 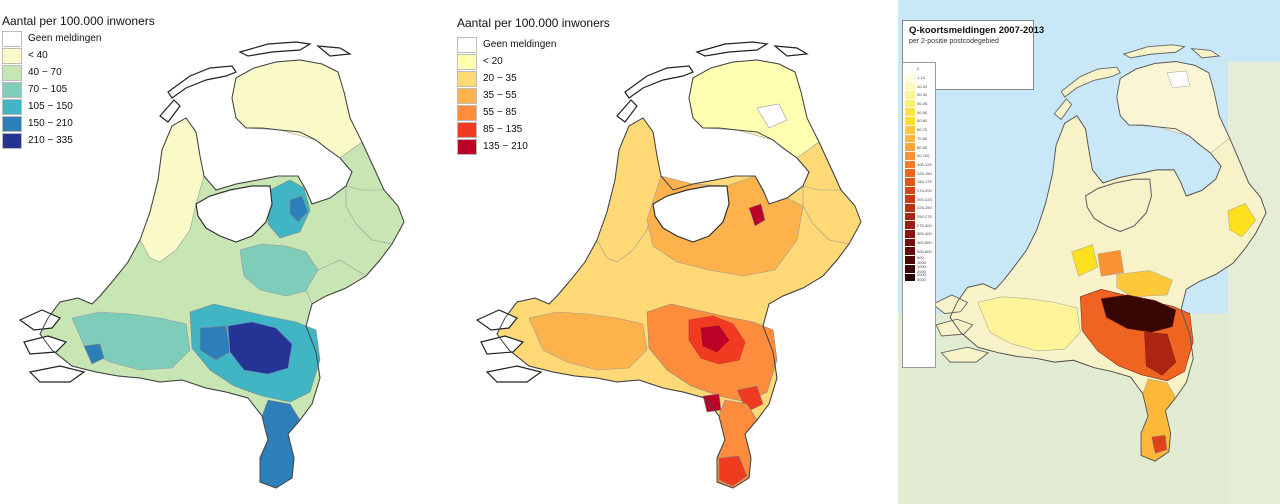 I want to click on ramp-label: 150-175, so click(x=924, y=182).